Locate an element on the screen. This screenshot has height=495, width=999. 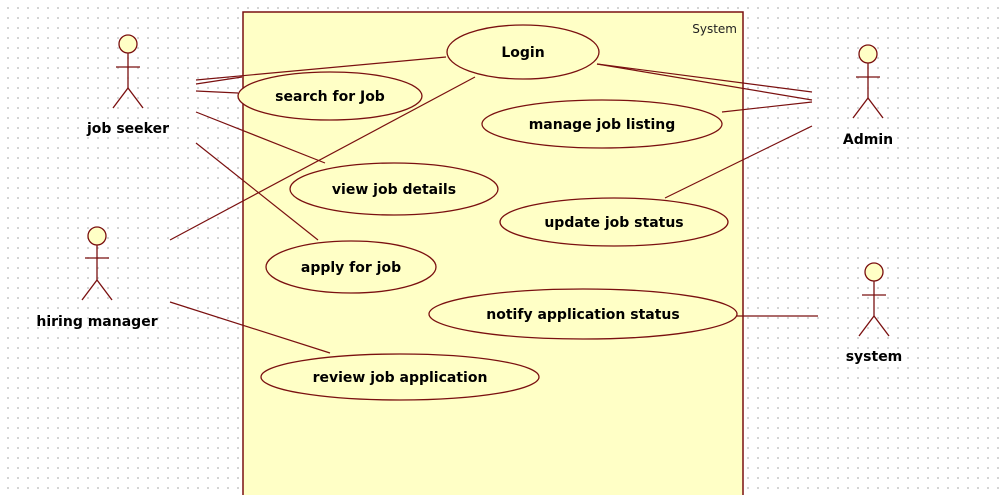
use-case-apply-for-job: apply for job is located at coordinates (351, 267).